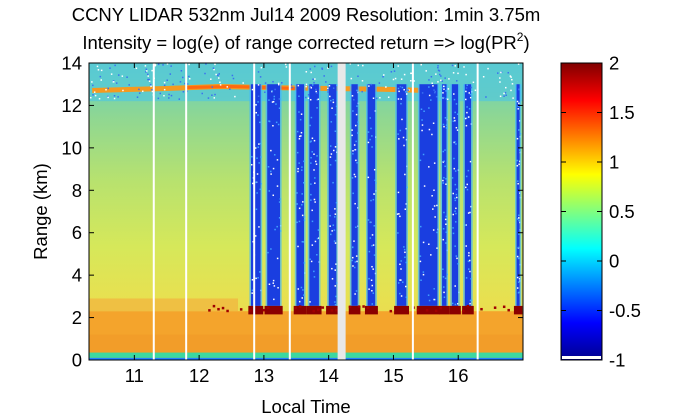 Image resolution: width=700 pixels, height=420 pixels. I want to click on y-tick-label: 14, so click(71, 63).